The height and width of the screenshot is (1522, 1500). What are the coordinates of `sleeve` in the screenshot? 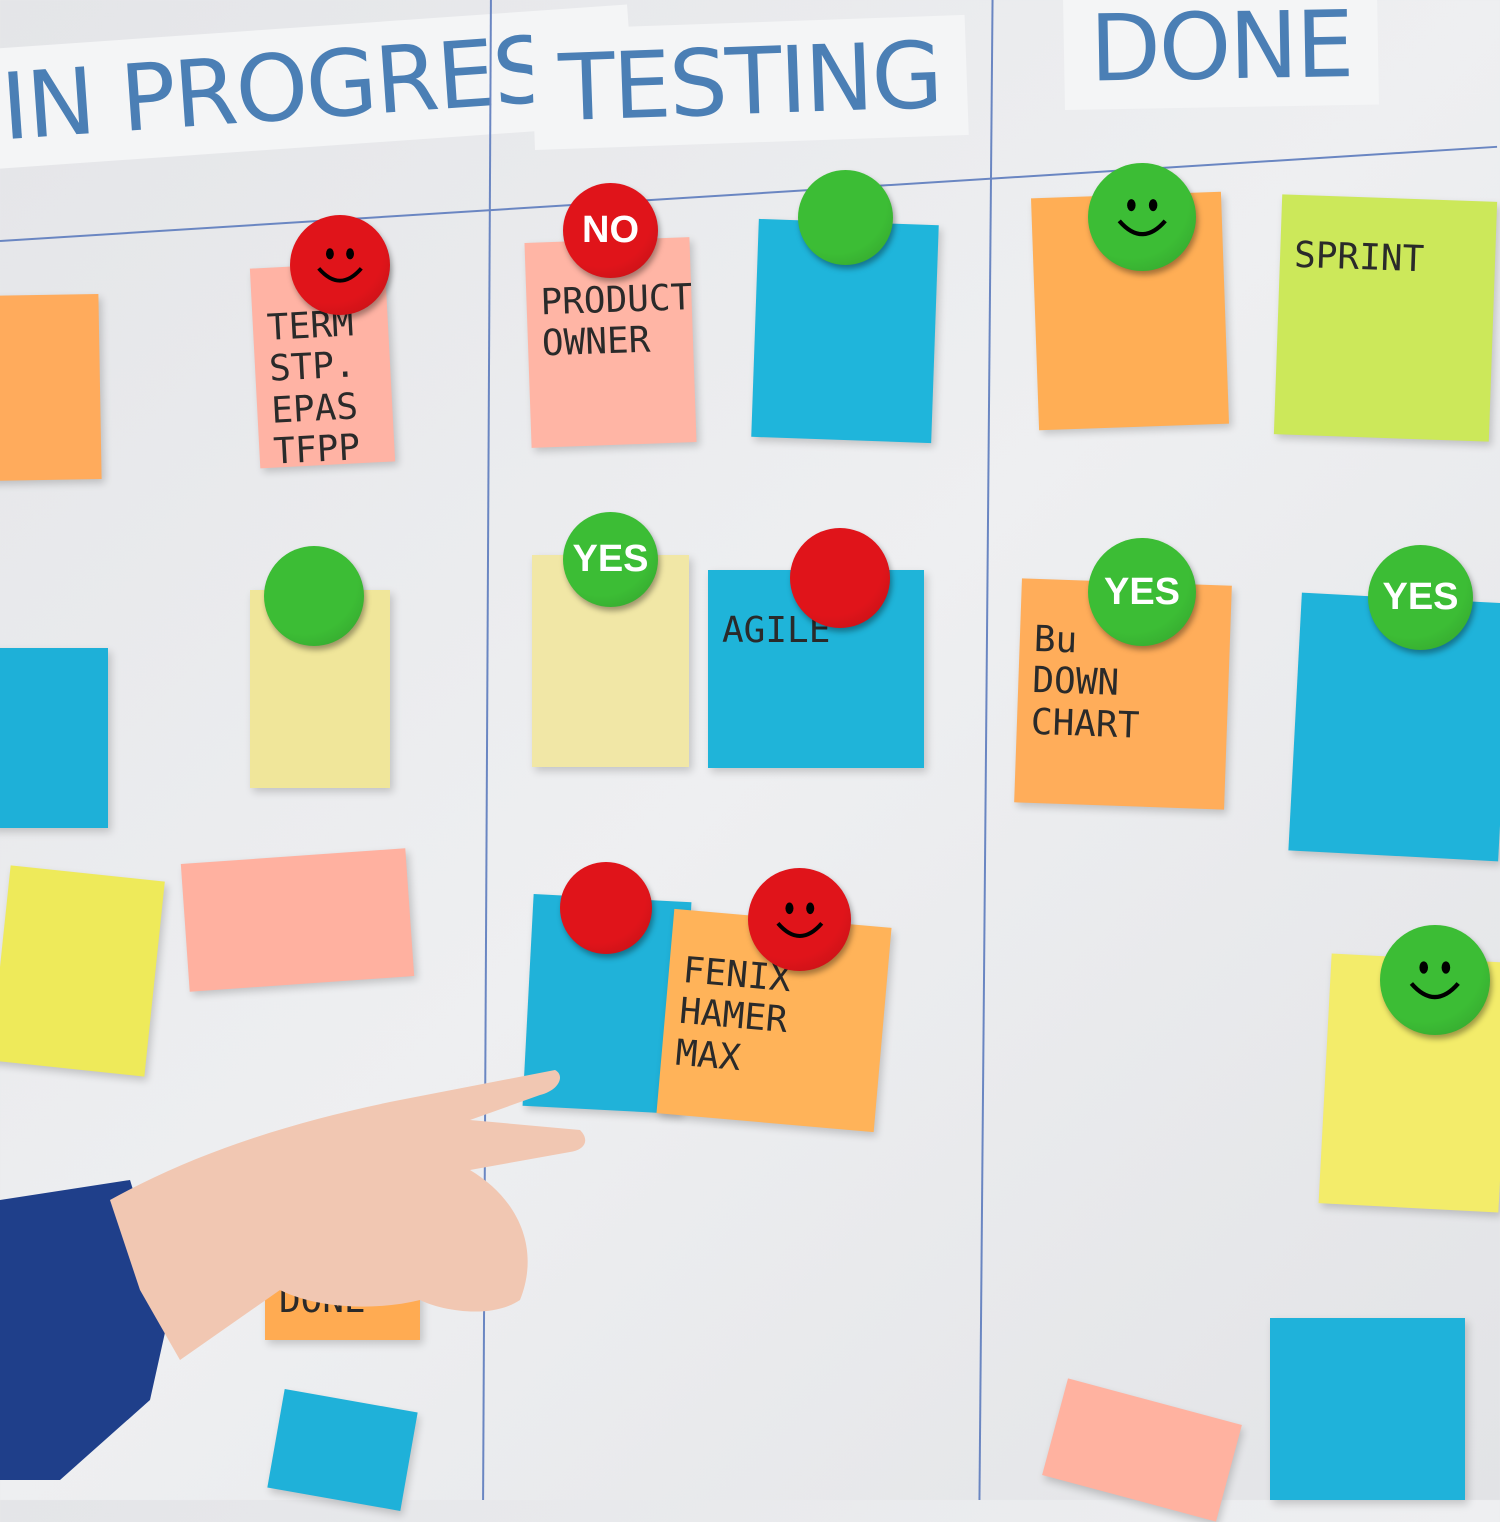 It's located at (85, 1330).